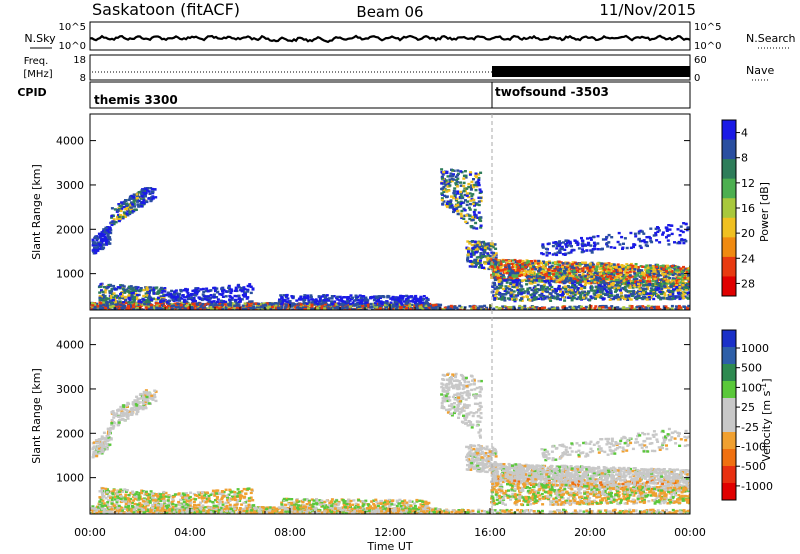 The height and width of the screenshot is (554, 800). Describe the element at coordinates (72, 27) in the screenshot. I see `nsky-tick-top: 10^5` at that location.